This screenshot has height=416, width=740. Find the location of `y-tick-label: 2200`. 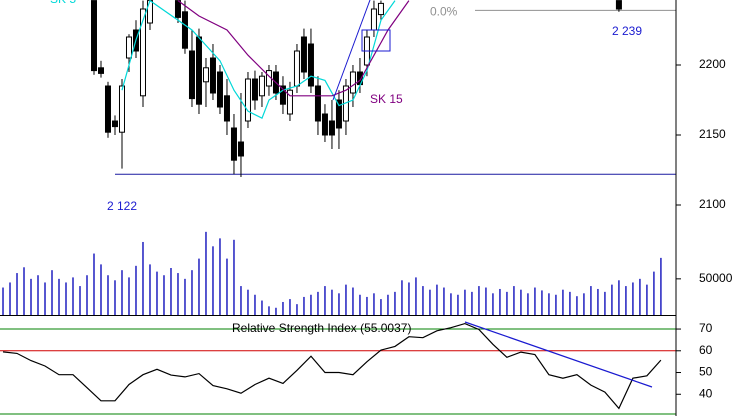

y-tick-label: 2200 is located at coordinates (712, 64).